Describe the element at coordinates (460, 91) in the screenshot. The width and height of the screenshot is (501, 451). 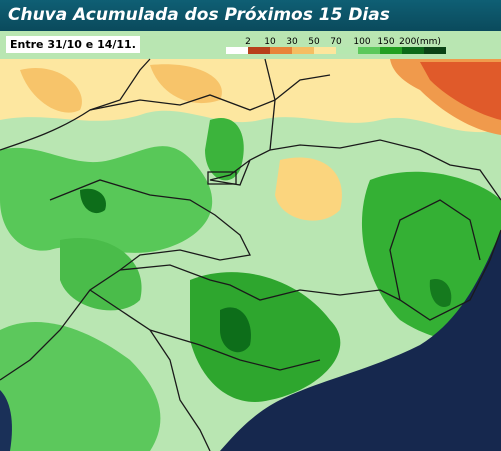
I see `very-dry-area` at that location.